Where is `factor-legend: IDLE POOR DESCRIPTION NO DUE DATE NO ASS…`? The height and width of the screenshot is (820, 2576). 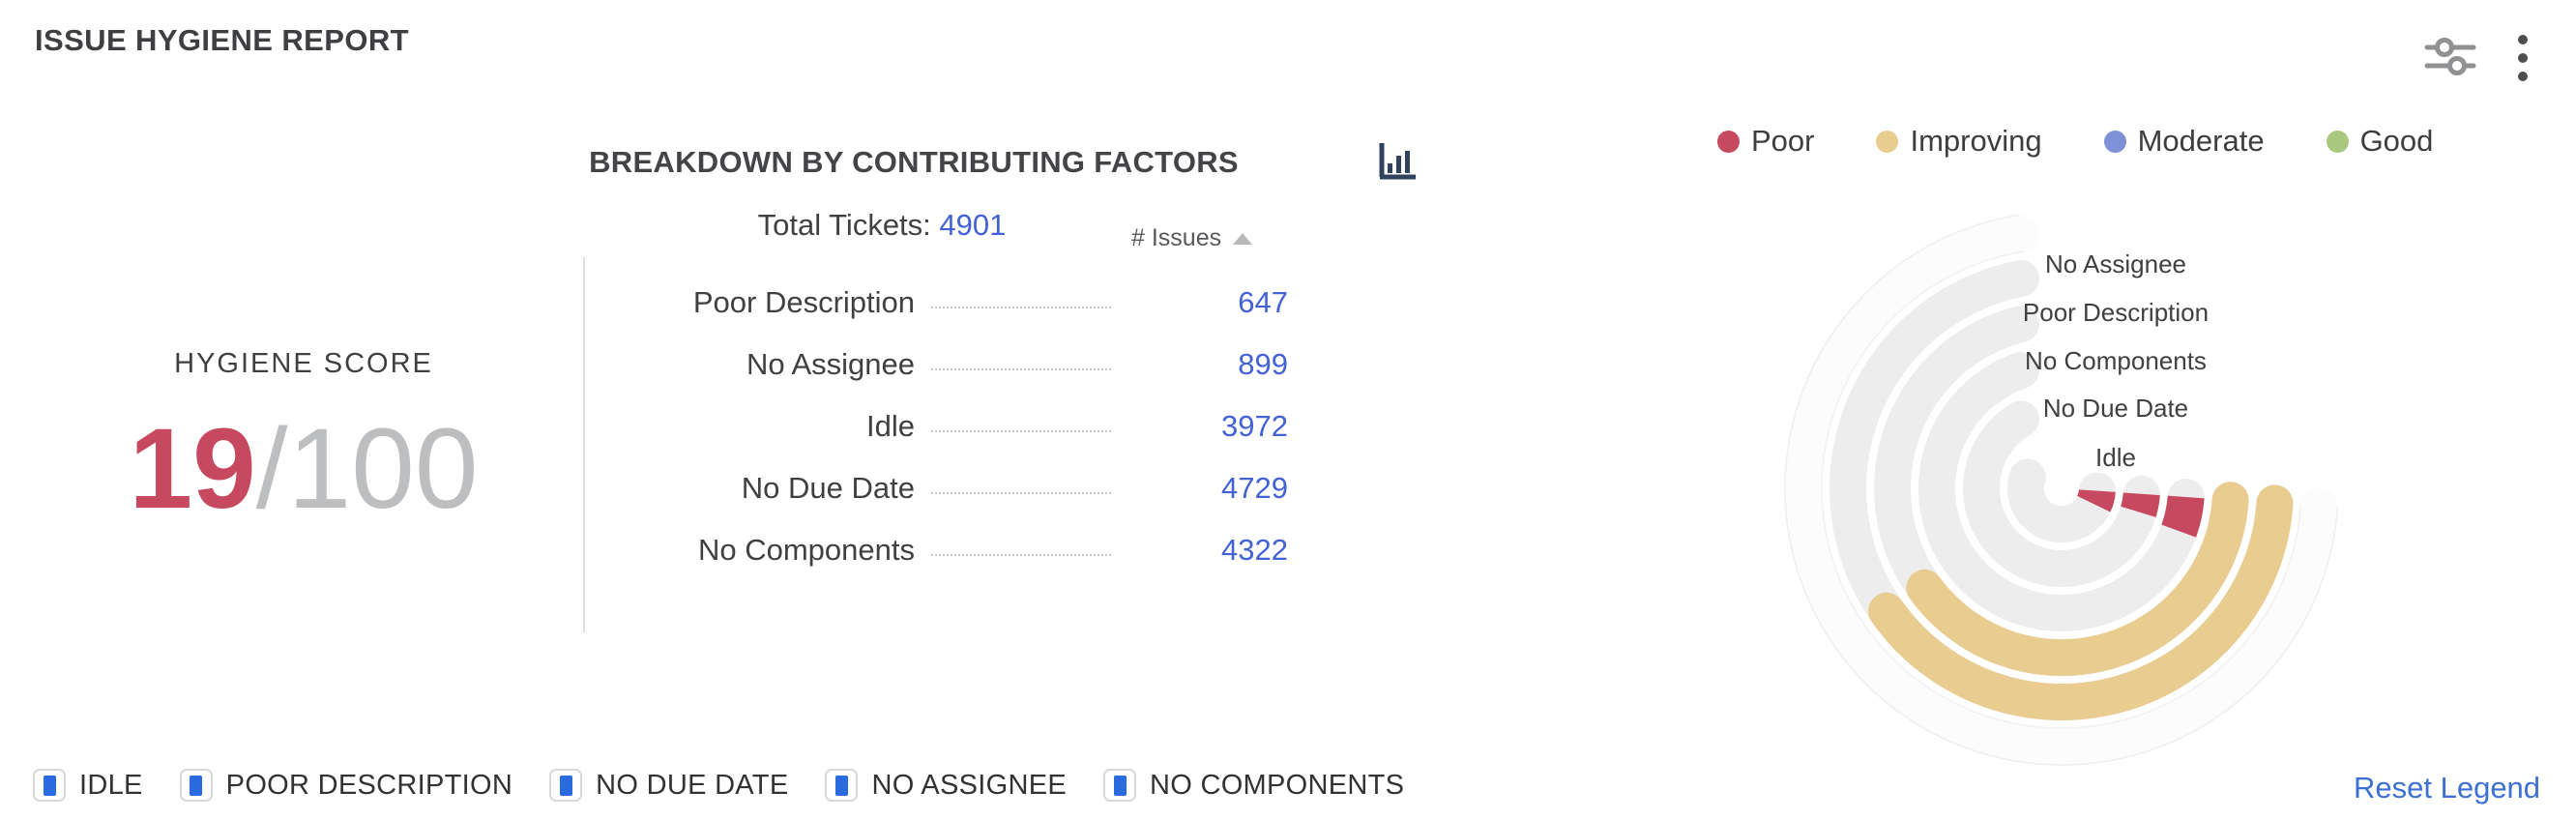
factor-legend: IDLE POOR DESCRIPTION NO DUE DATE NO ASS… is located at coordinates (718, 785).